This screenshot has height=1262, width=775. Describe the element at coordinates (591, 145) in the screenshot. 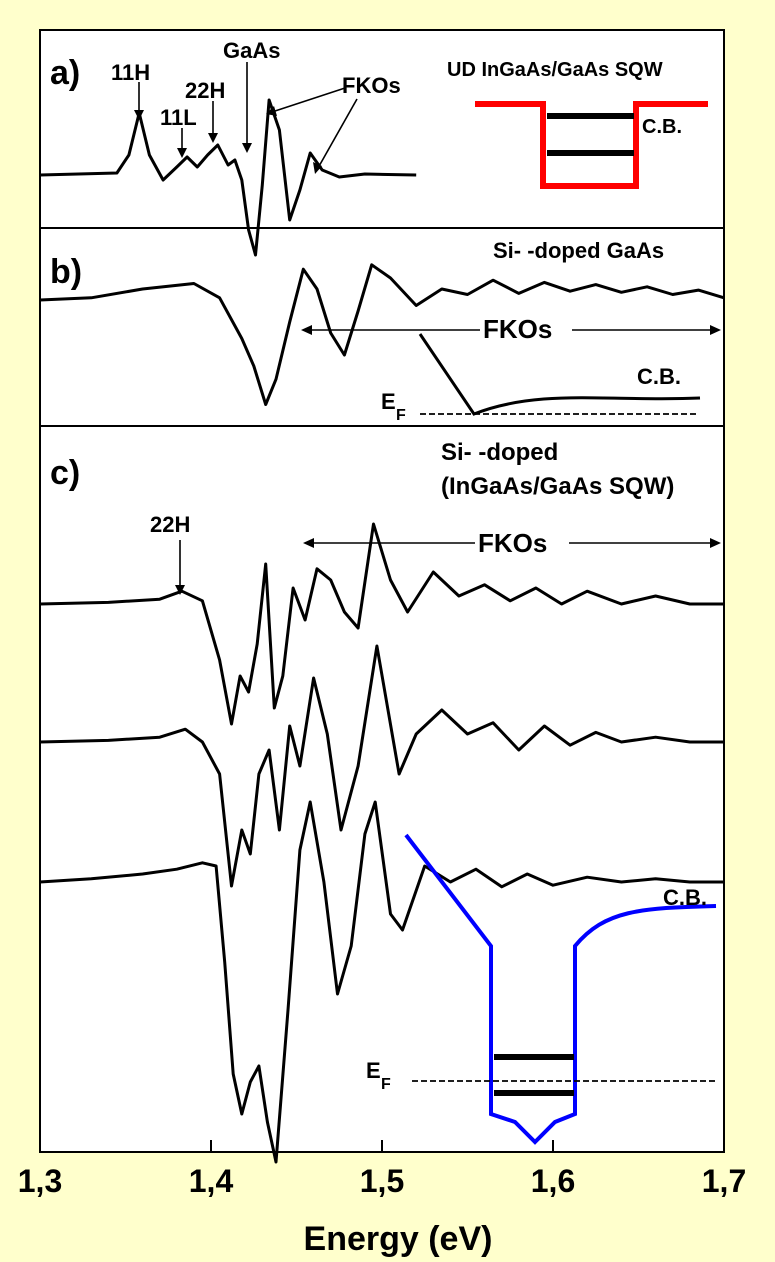

I see `quantum-well-band-diagram-a` at that location.